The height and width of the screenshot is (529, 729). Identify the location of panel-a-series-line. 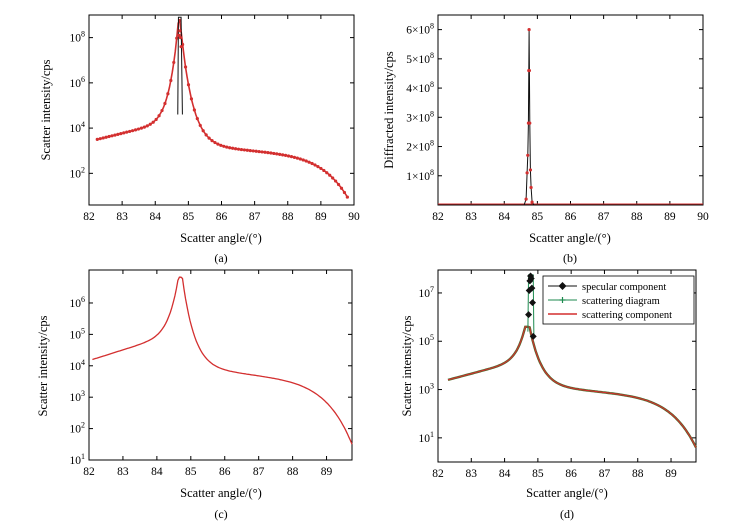
(223, 108).